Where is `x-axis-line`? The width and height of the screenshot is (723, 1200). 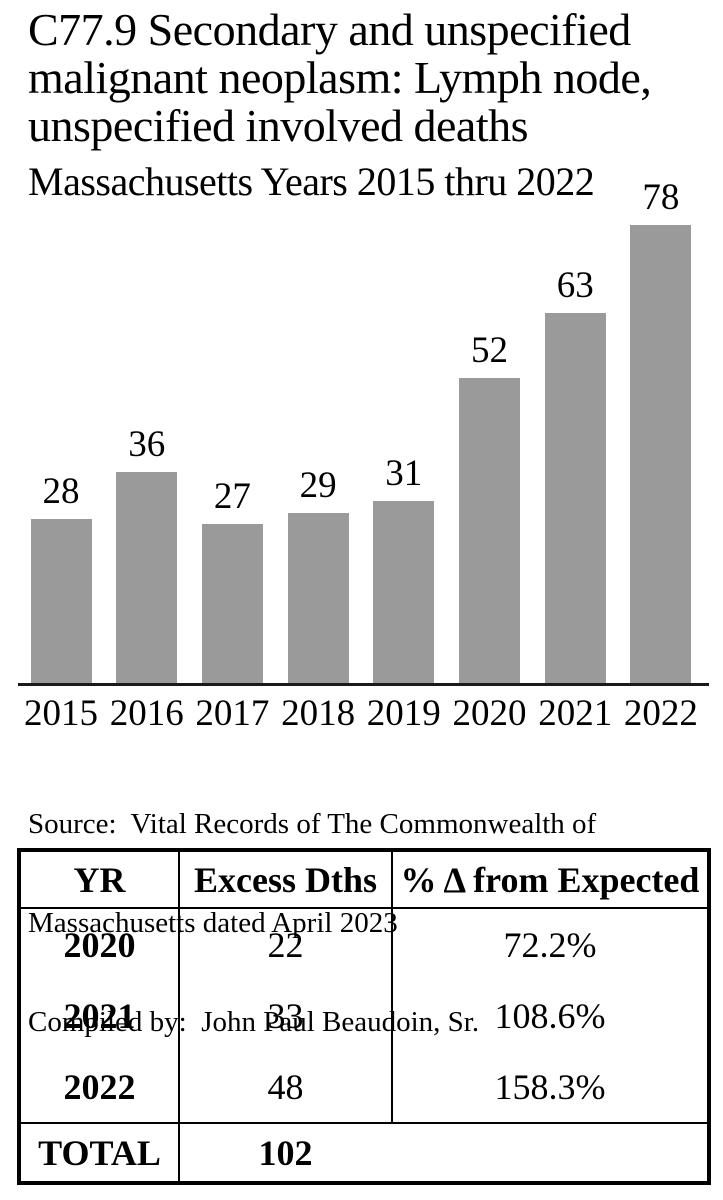
x-axis-line is located at coordinates (363, 684).